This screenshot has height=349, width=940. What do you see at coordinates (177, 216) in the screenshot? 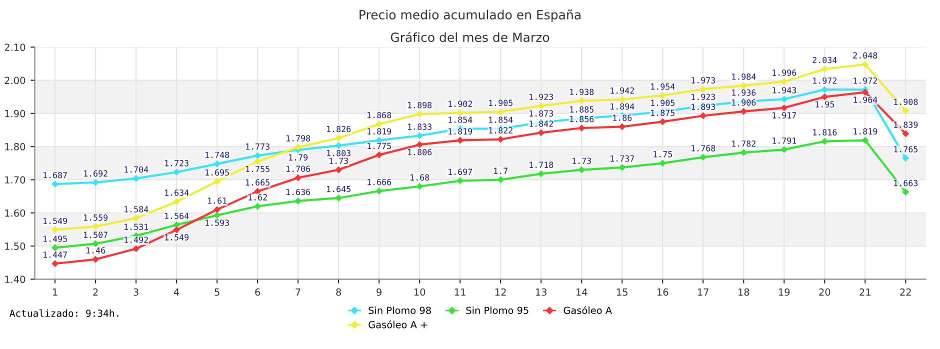
I see `data-label: 1.564` at bounding box center [177, 216].